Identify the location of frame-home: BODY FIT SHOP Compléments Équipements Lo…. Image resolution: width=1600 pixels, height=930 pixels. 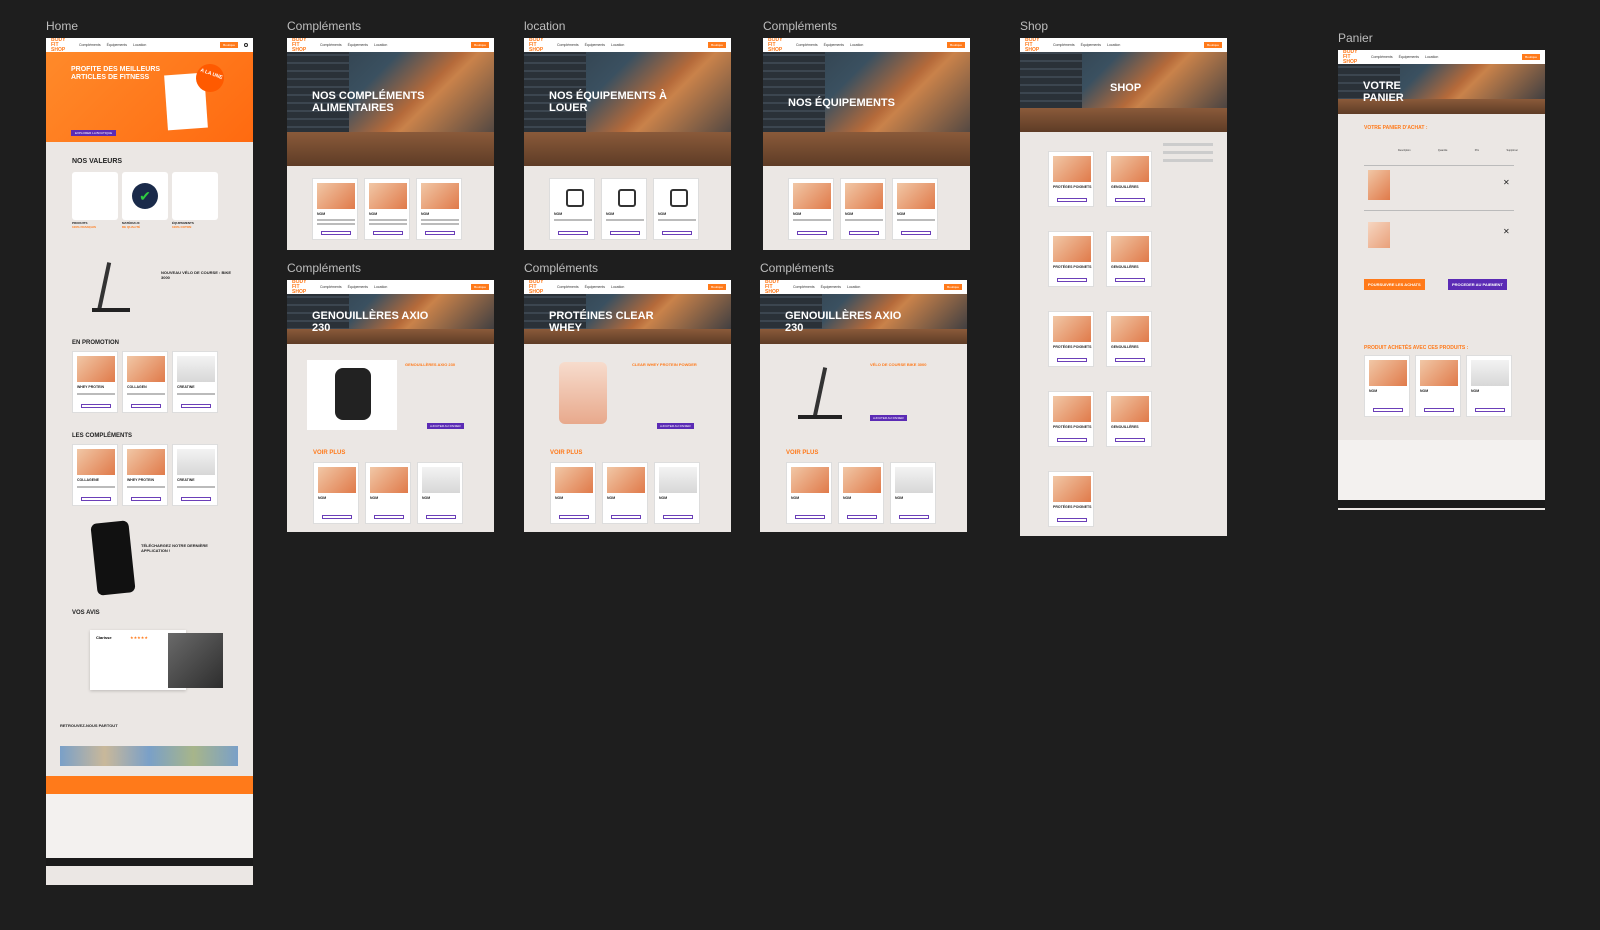
(149, 461).